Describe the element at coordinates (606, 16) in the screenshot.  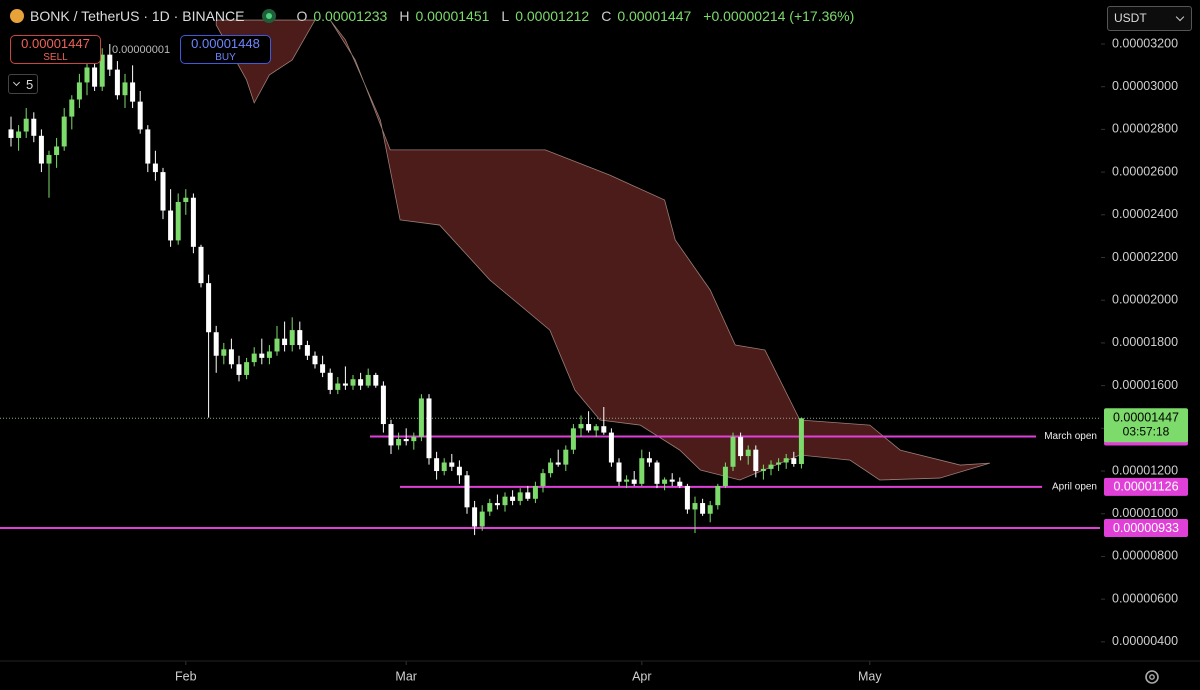
I see `ohlc-key: C` at that location.